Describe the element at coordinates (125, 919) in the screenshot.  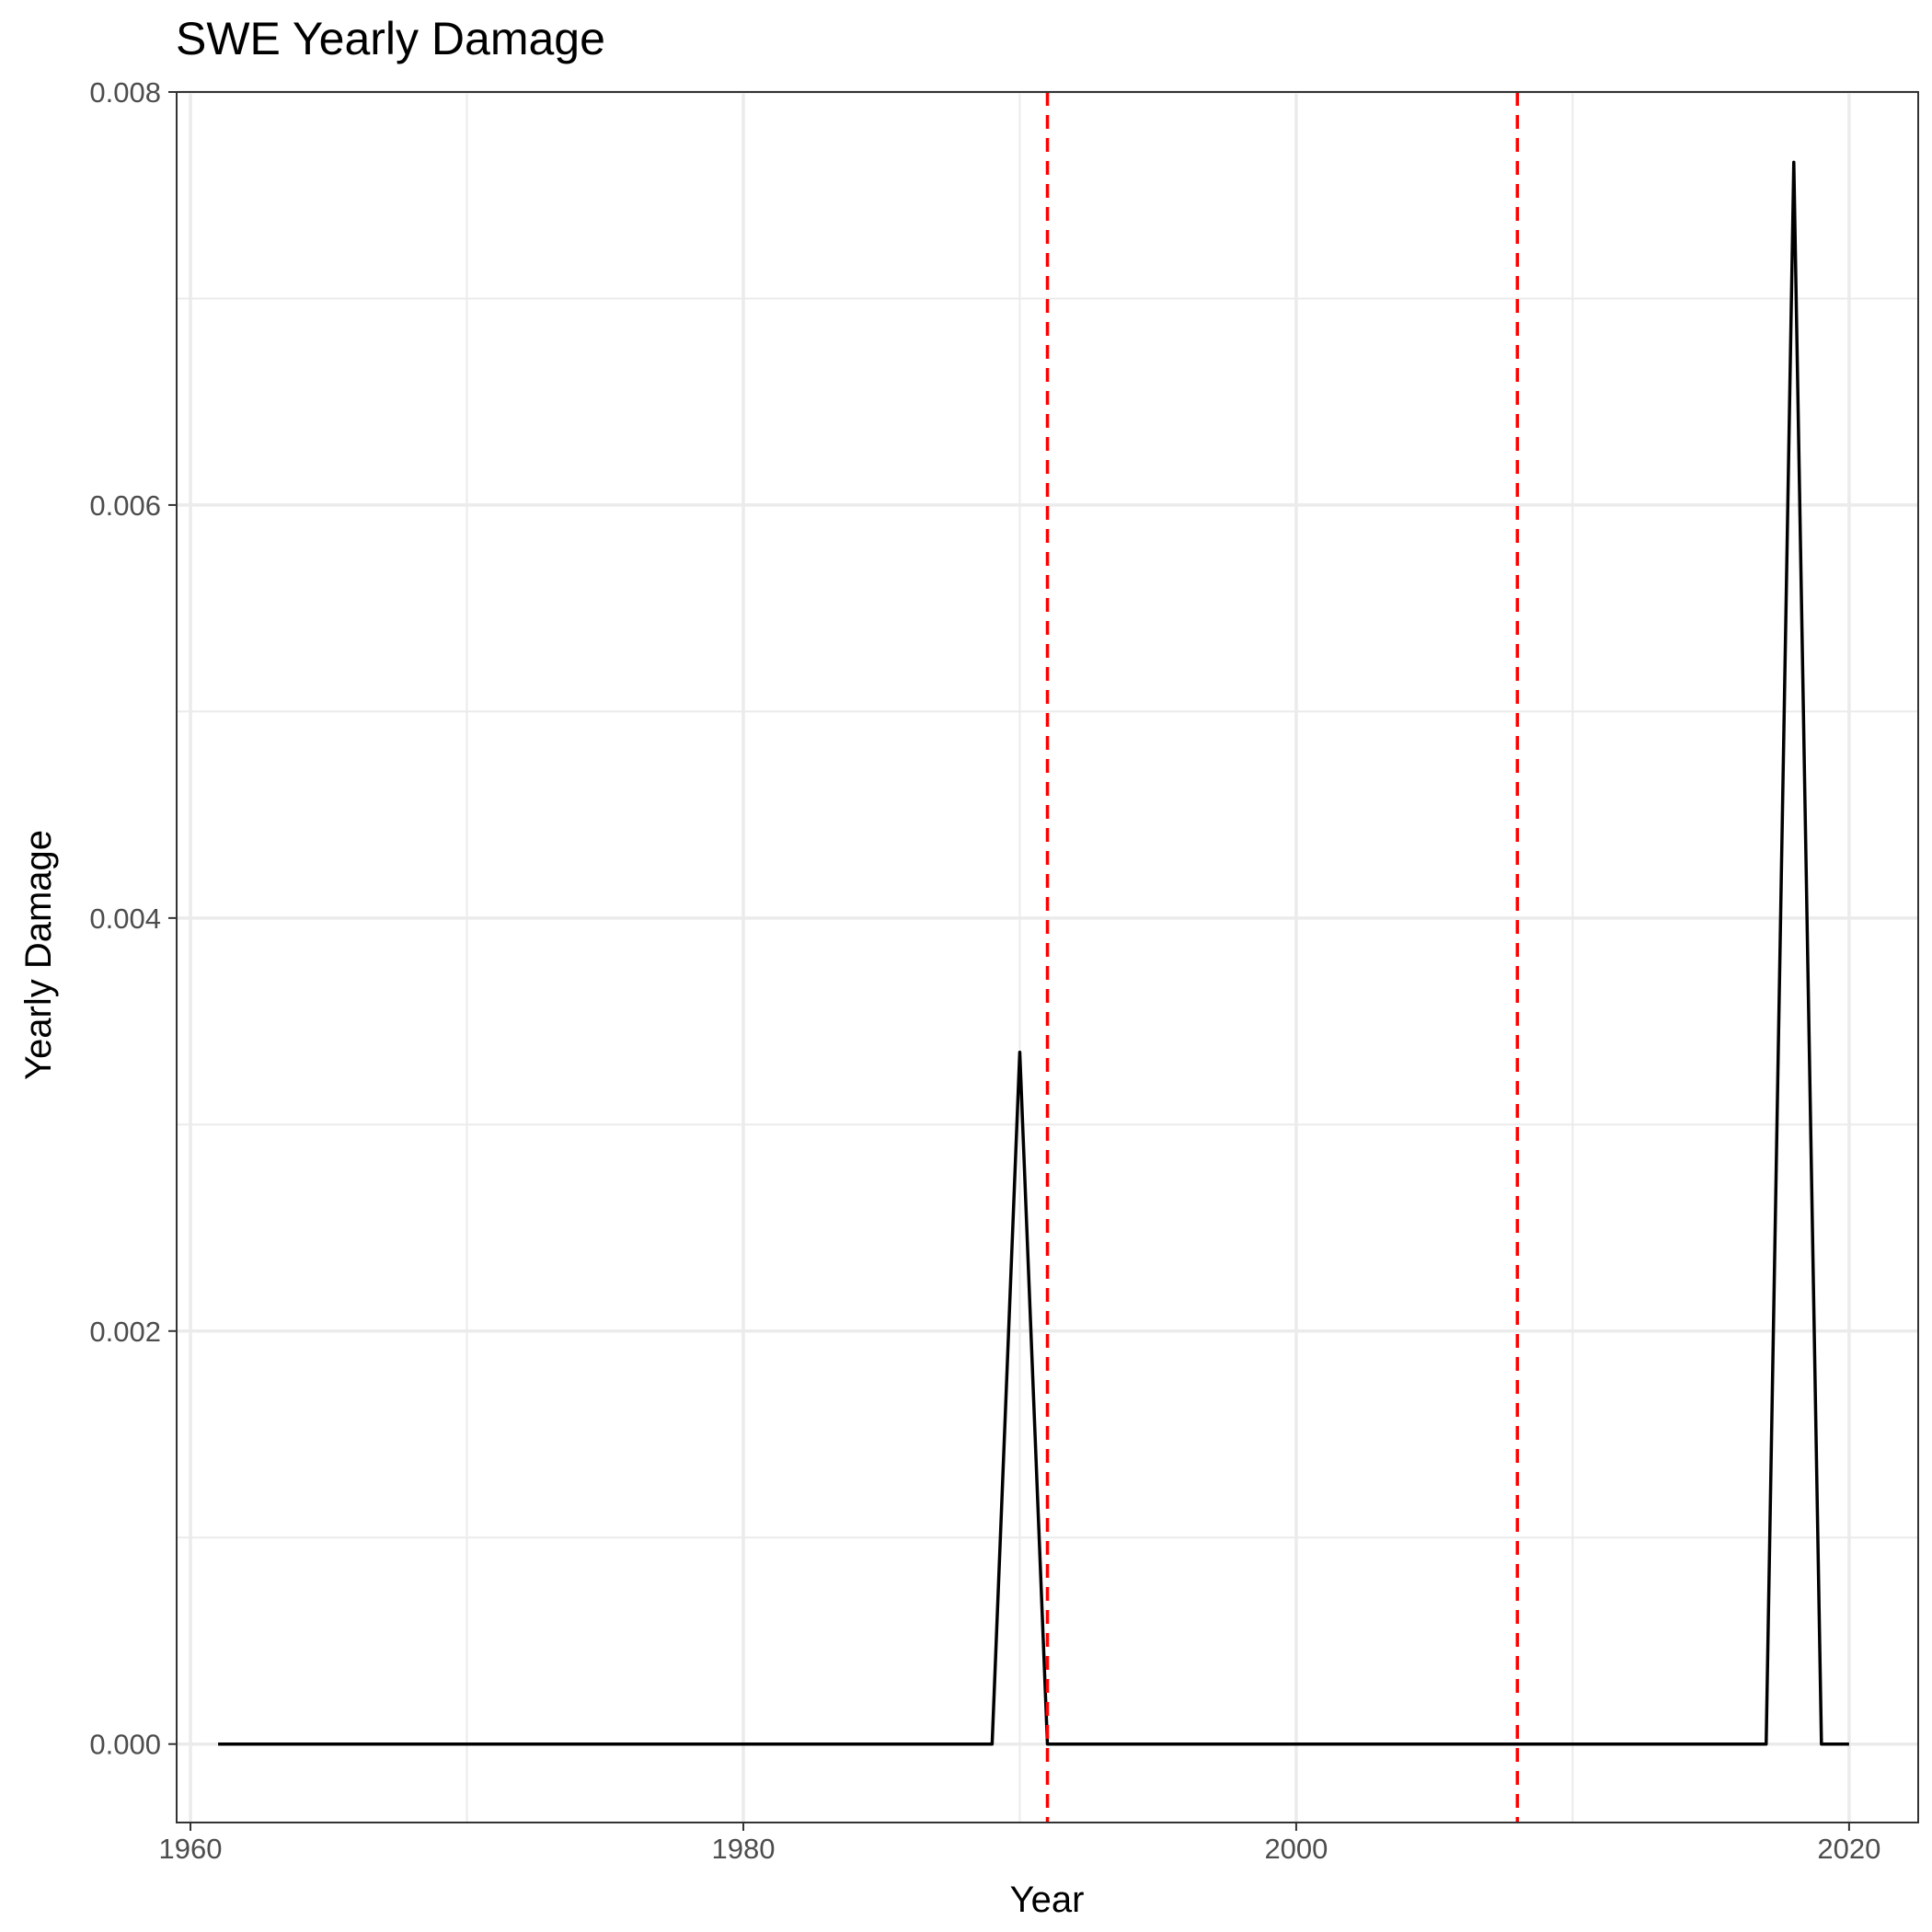
I see `y-tick-label: 0.004` at that location.